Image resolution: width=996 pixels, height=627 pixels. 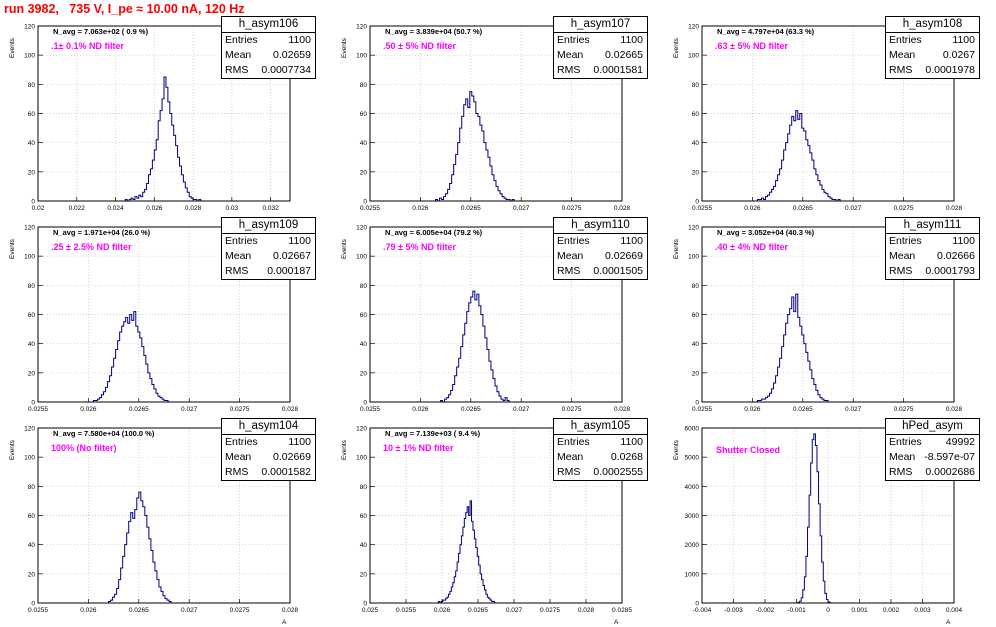 I want to click on stats-mean-value: 0.02665, so click(x=624, y=55).